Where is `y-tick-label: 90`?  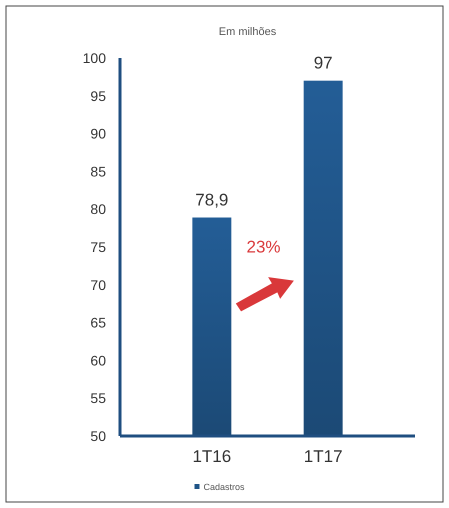
y-tick-label: 90 is located at coordinates (98, 134).